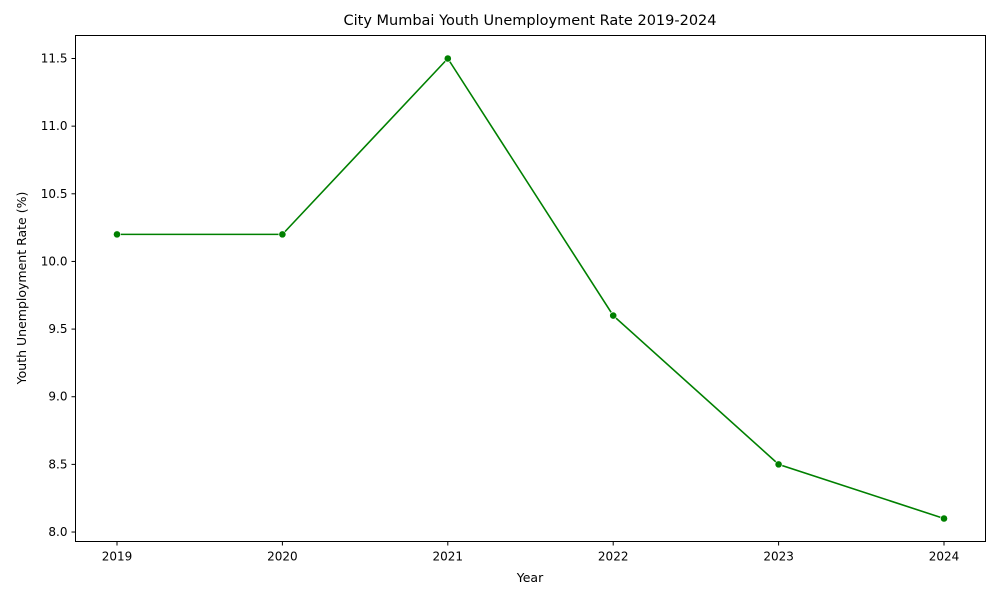 The image size is (1000, 600). Describe the element at coordinates (54, 59) in the screenshot. I see `y-tick-label: 11.5` at that location.